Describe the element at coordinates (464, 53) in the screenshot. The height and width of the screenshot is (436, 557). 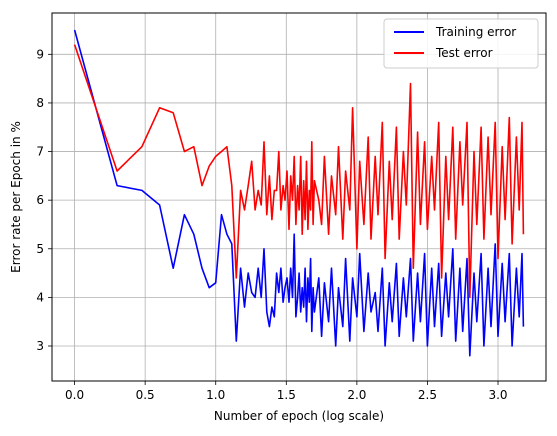
I see `legend-label-test: Test error` at that location.